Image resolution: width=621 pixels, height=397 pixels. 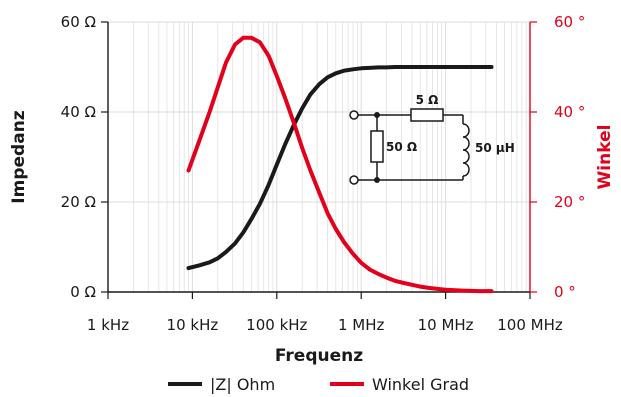 What do you see at coordinates (276, 325) in the screenshot?
I see `x-tick-label: 100 kHz` at bounding box center [276, 325].